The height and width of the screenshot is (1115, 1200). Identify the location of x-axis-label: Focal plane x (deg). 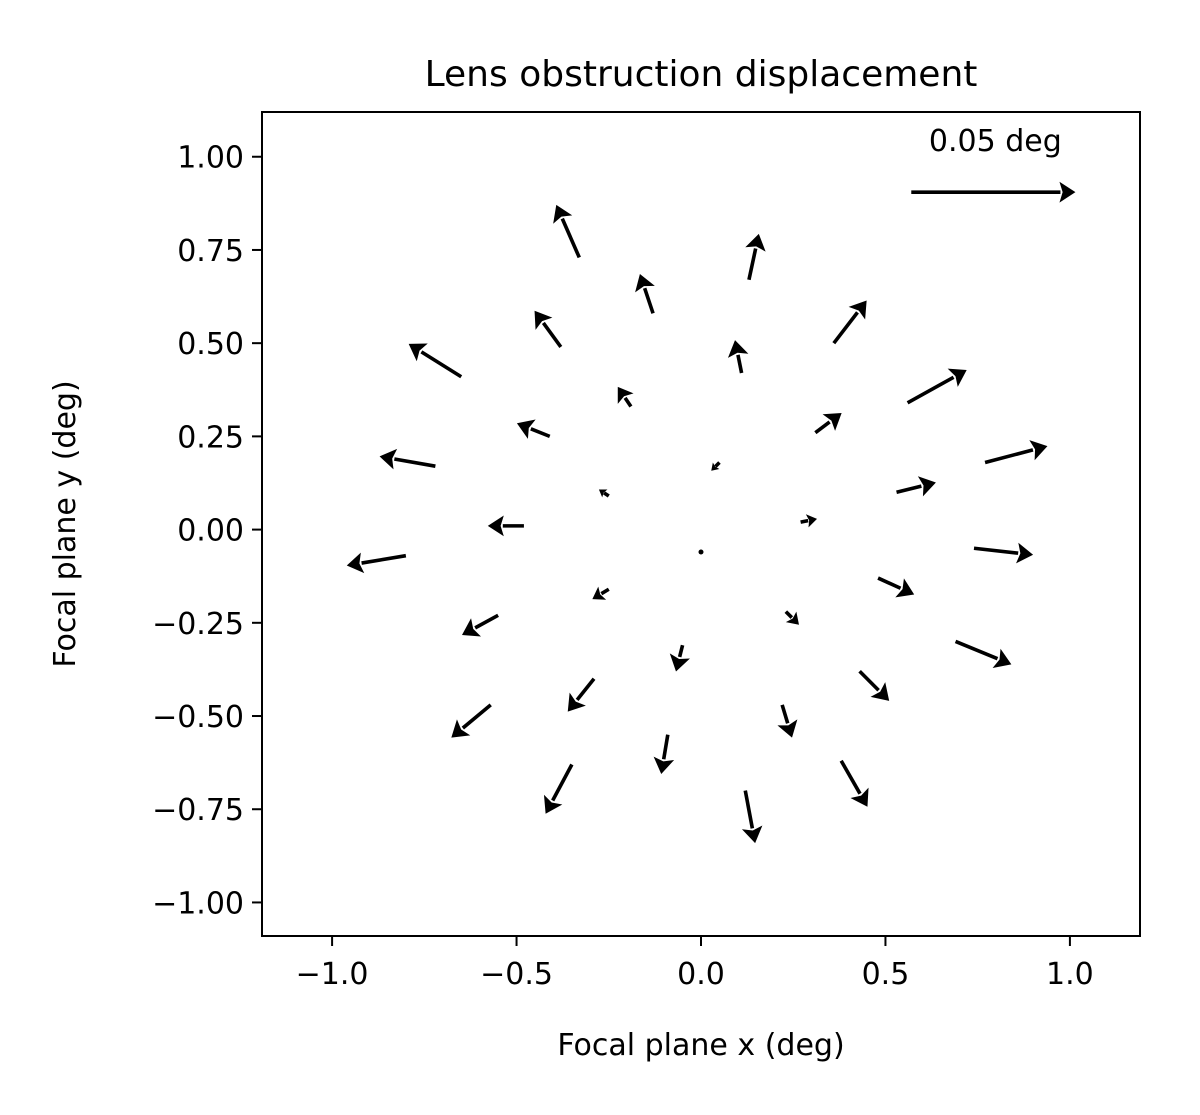
(700, 1045).